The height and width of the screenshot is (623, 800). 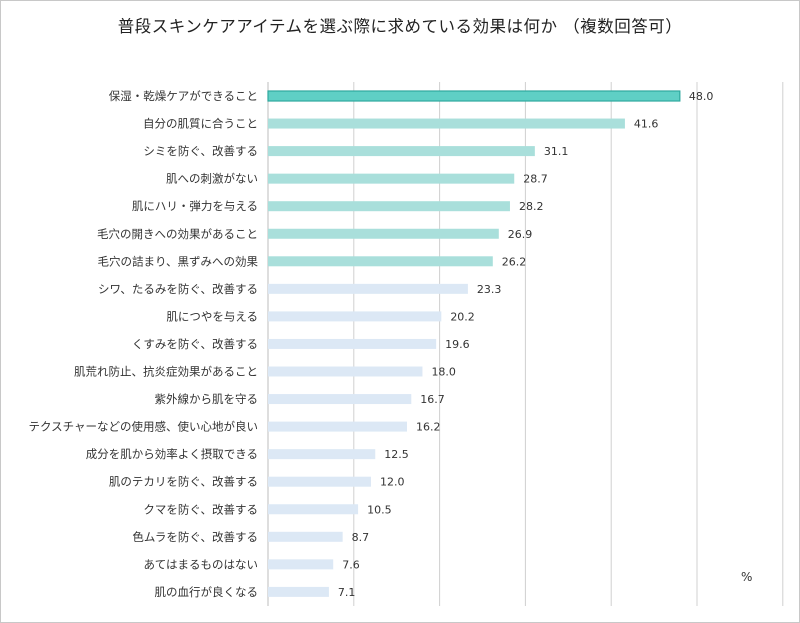 I want to click on value-label: 28.7, so click(x=535, y=179).